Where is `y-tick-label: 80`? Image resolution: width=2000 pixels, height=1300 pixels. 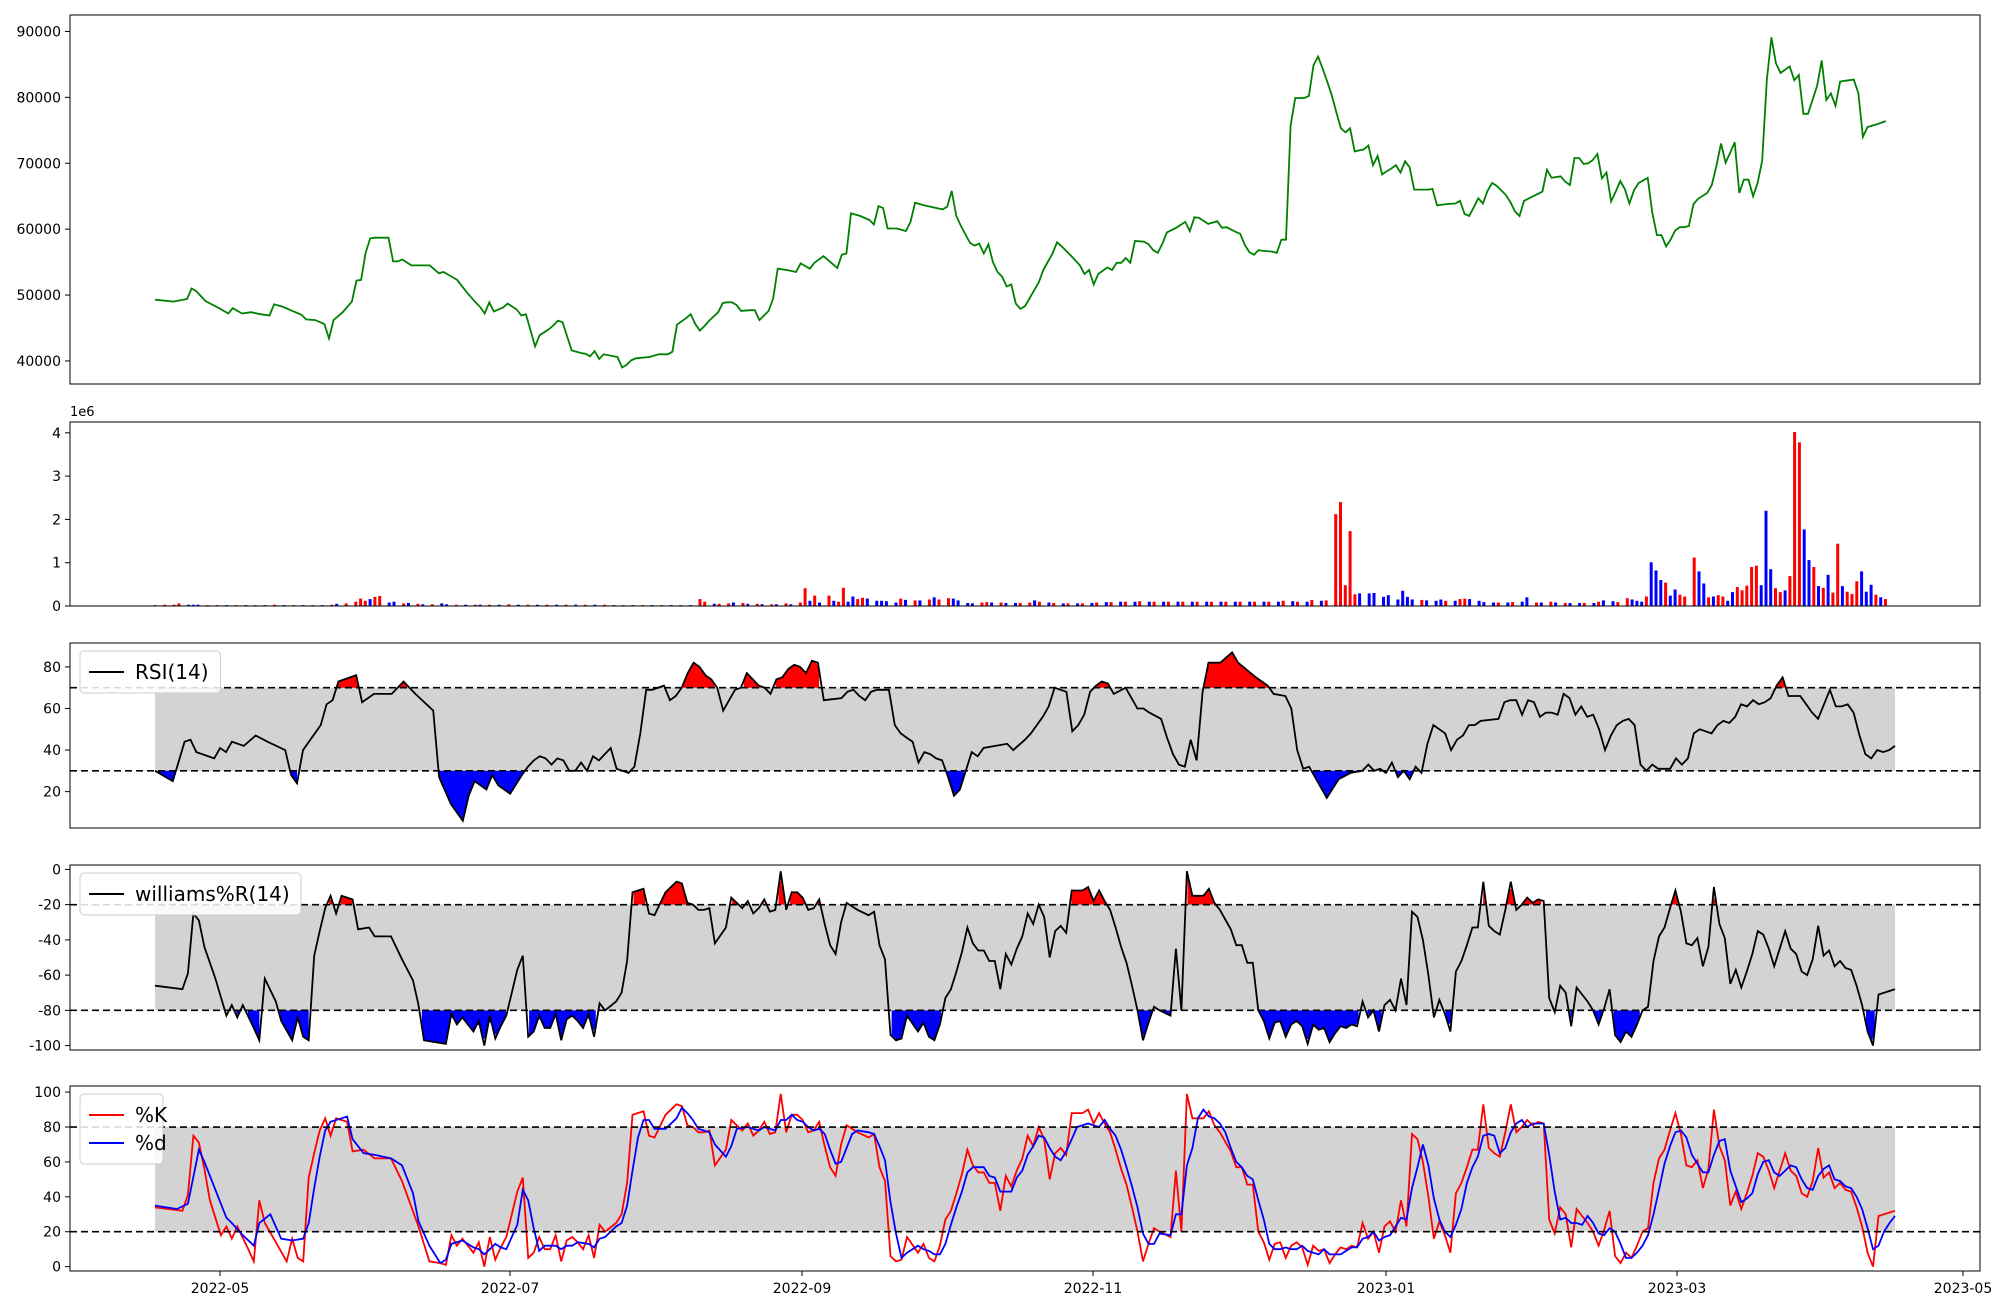 y-tick-label: 80 is located at coordinates (52, 668).